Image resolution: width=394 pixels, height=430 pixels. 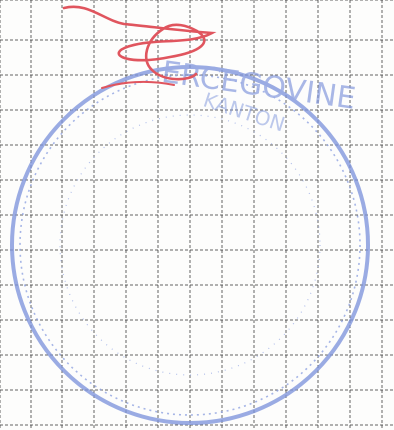 I want to click on signature-stroke-tail, so click(x=138, y=84).